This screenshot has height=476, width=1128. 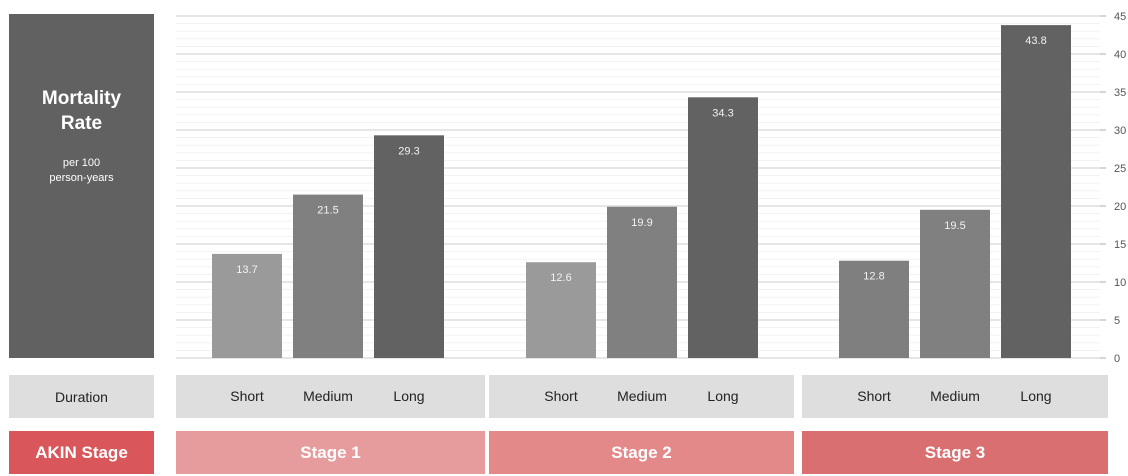 What do you see at coordinates (327, 211) in the screenshot?
I see `bar-value-label: 21.5` at bounding box center [327, 211].